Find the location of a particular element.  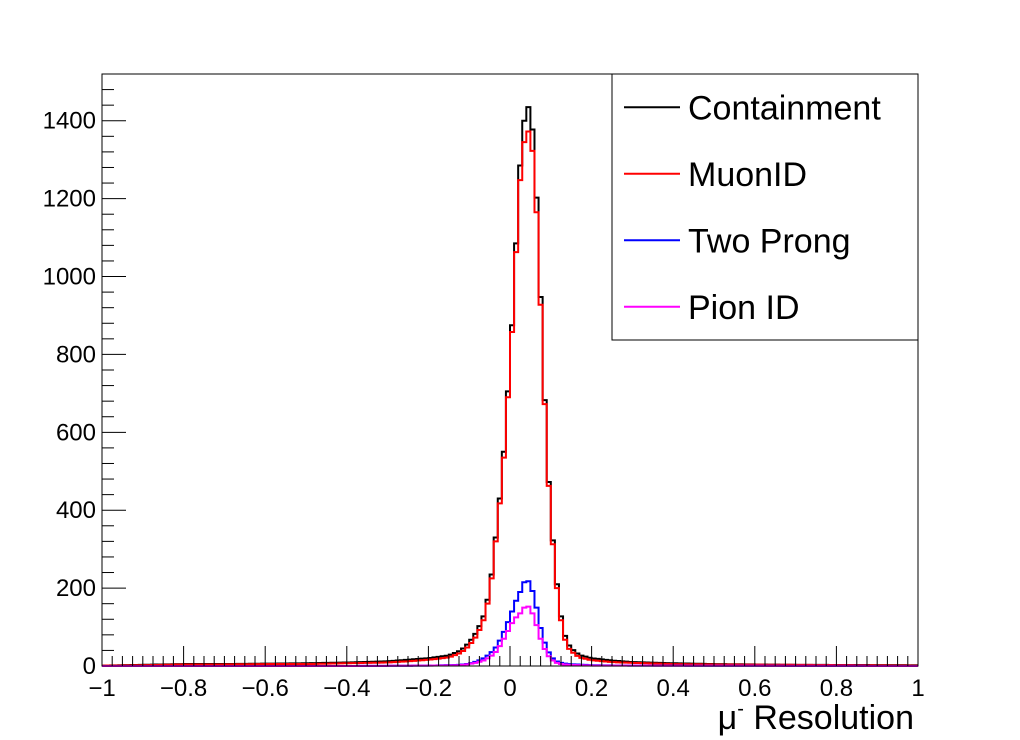

legend: Containment MuonID Two Prong Pion ID is located at coordinates (765, 207).